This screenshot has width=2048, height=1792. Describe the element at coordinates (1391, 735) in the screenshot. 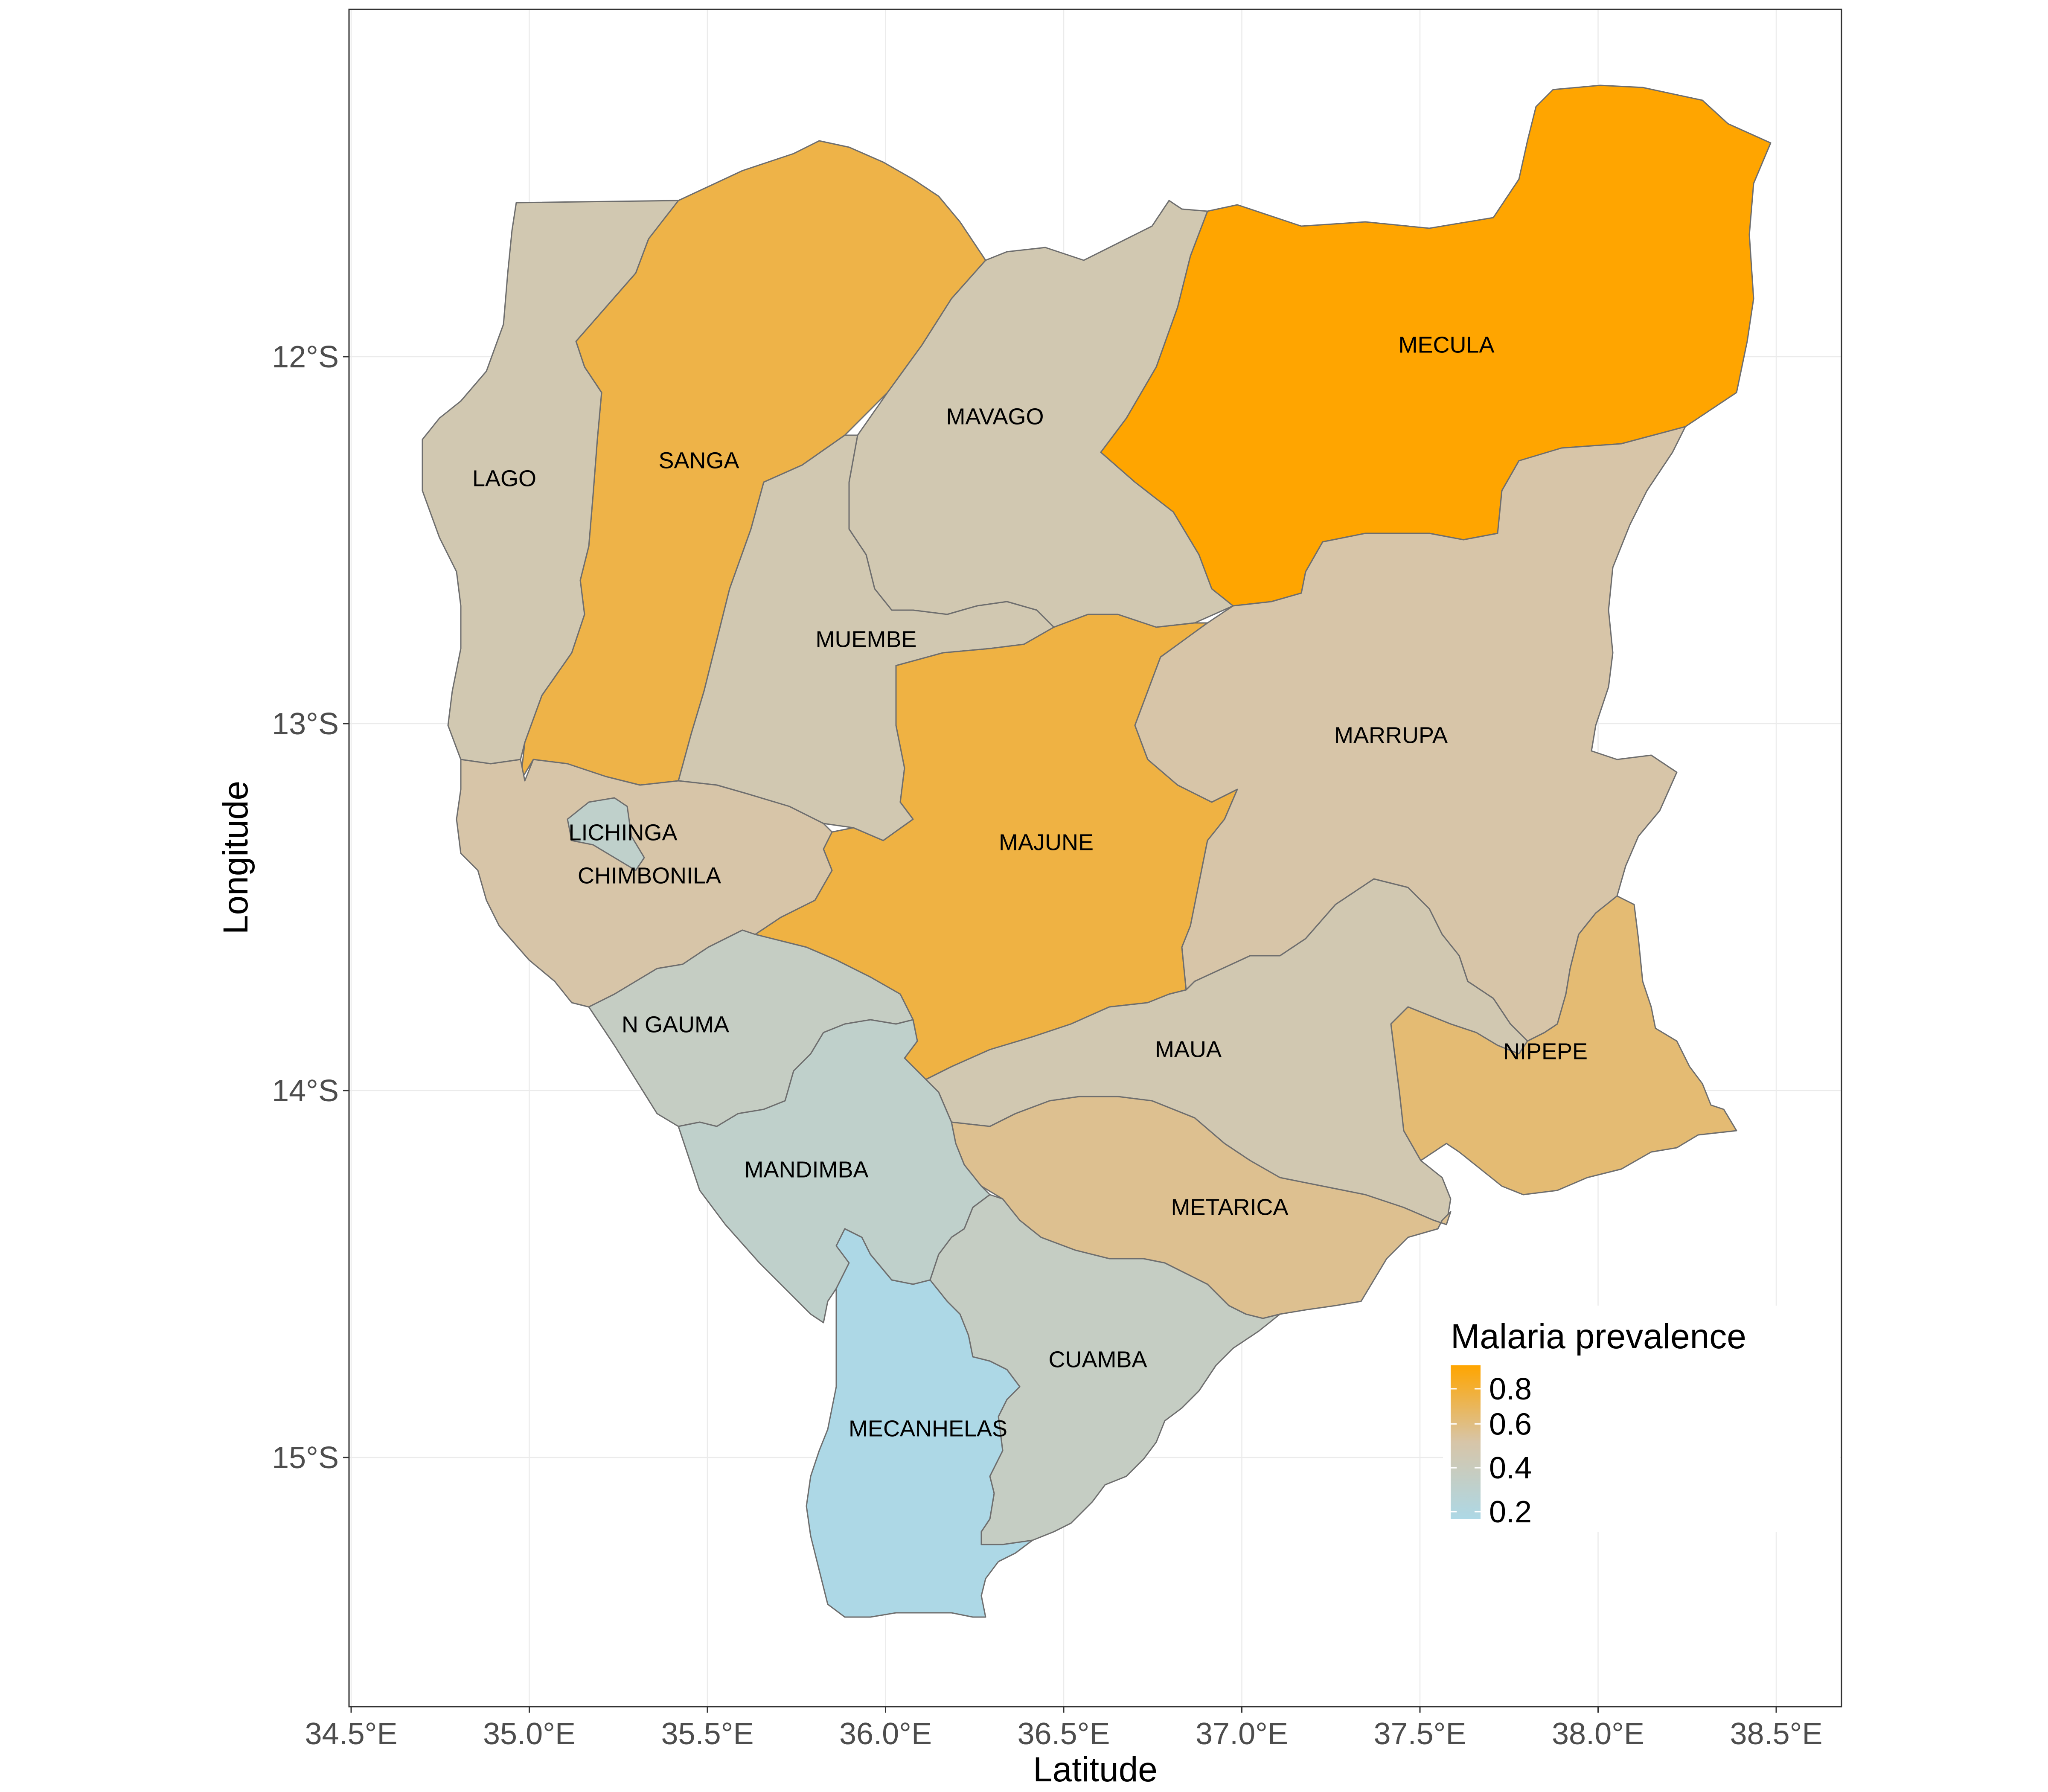

I see `district-label-marrupa: MARRUPA` at that location.